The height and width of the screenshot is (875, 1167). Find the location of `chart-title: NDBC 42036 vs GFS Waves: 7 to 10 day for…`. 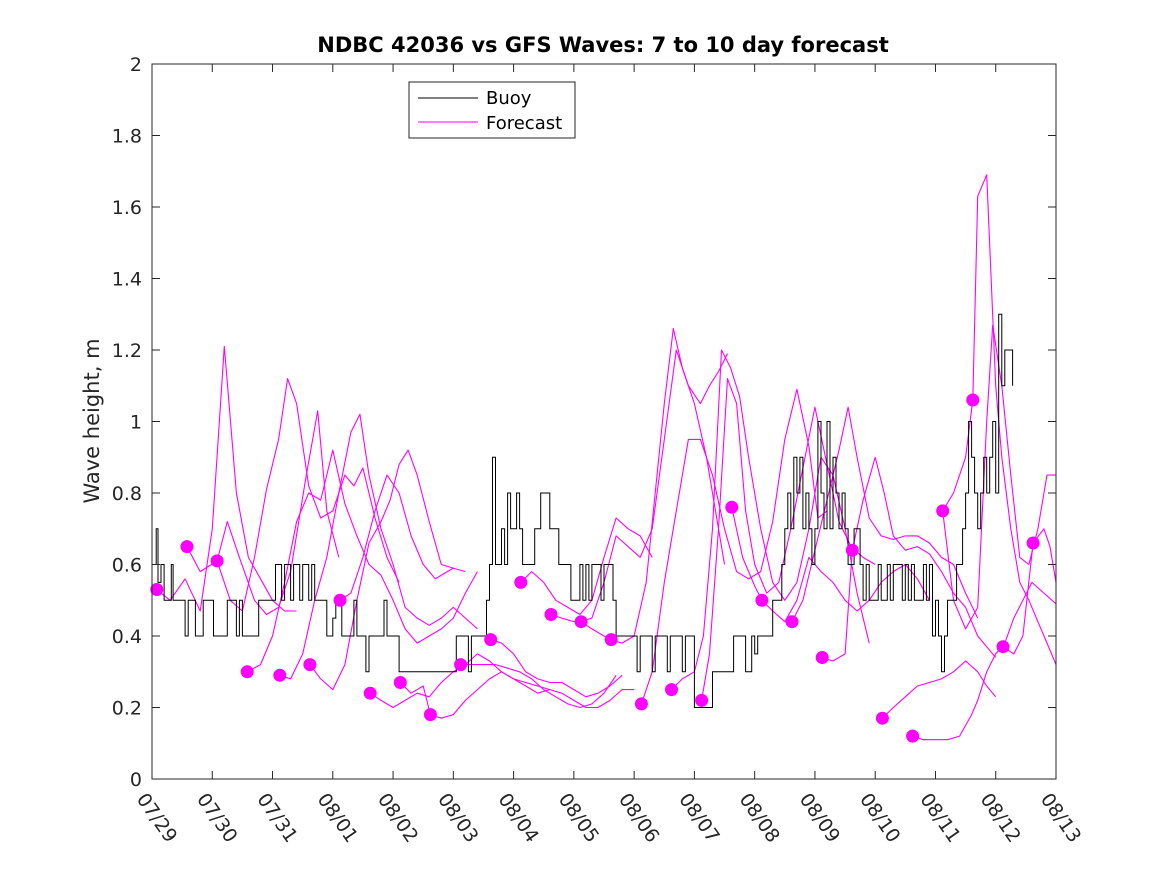

chart-title: NDBC 42036 vs GFS Waves: 7 to 10 day for… is located at coordinates (602, 45).